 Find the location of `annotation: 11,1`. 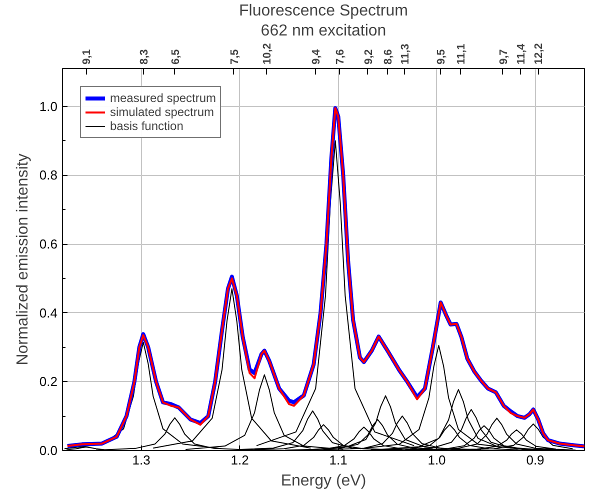

annotation: 11,1 is located at coordinates (461, 54).